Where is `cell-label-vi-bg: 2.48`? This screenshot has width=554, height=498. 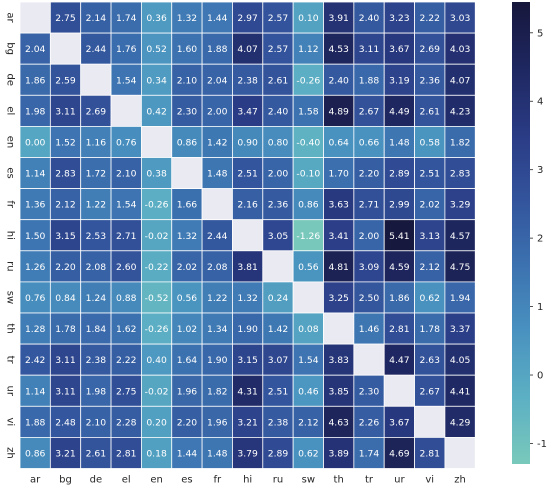
cell-label-vi-bg: 2.48 is located at coordinates (65, 422).